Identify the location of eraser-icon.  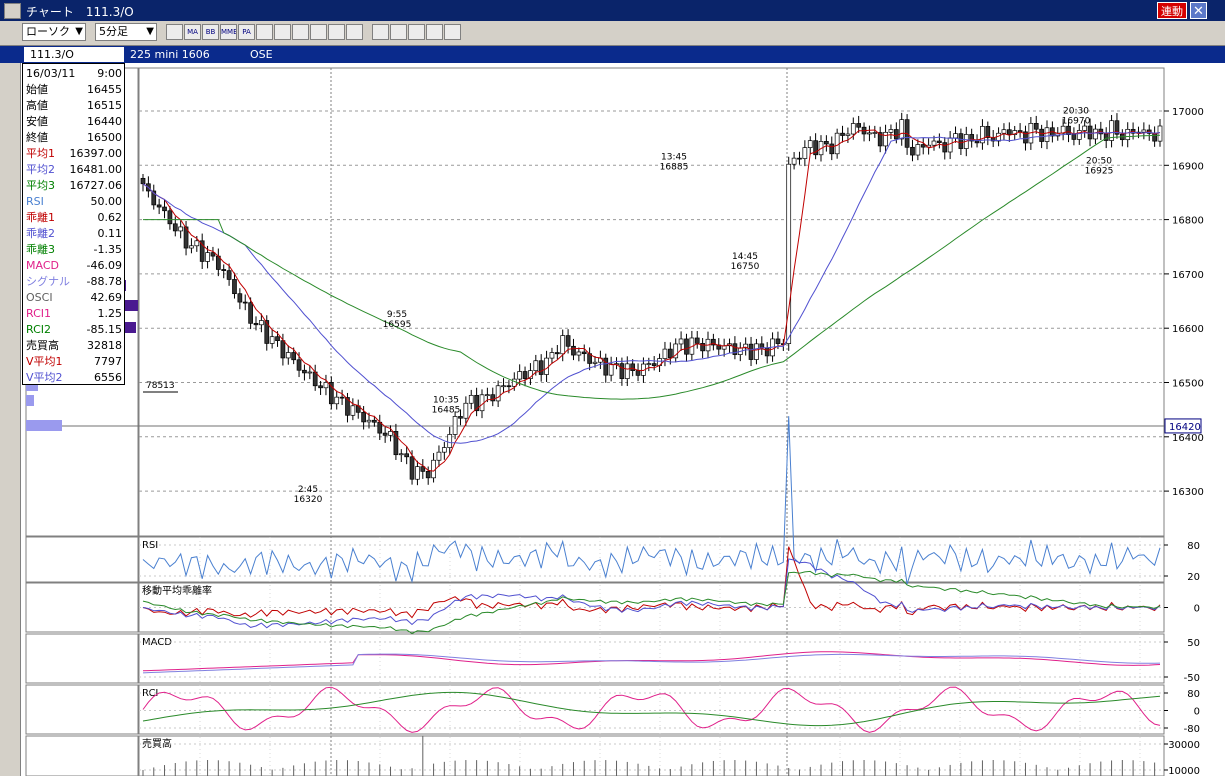
(416, 32).